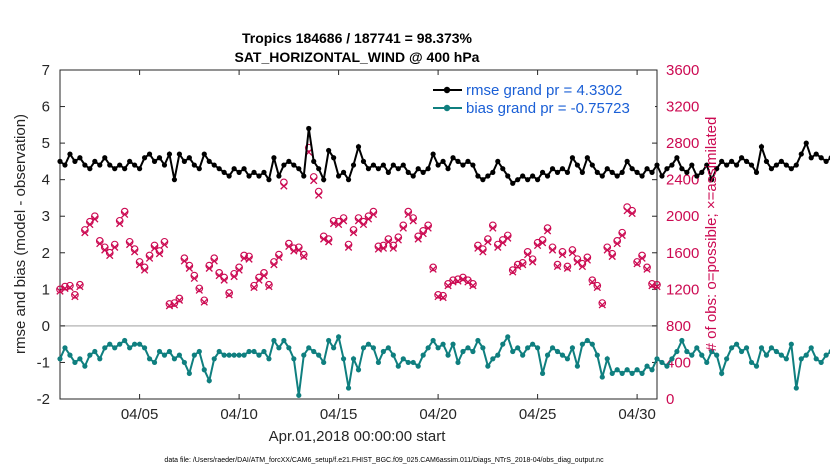  Describe the element at coordinates (357, 57) in the screenshot. I see `chart-subtitle: SAT_HORIZONTAL_WIND @ 400 hPa` at that location.